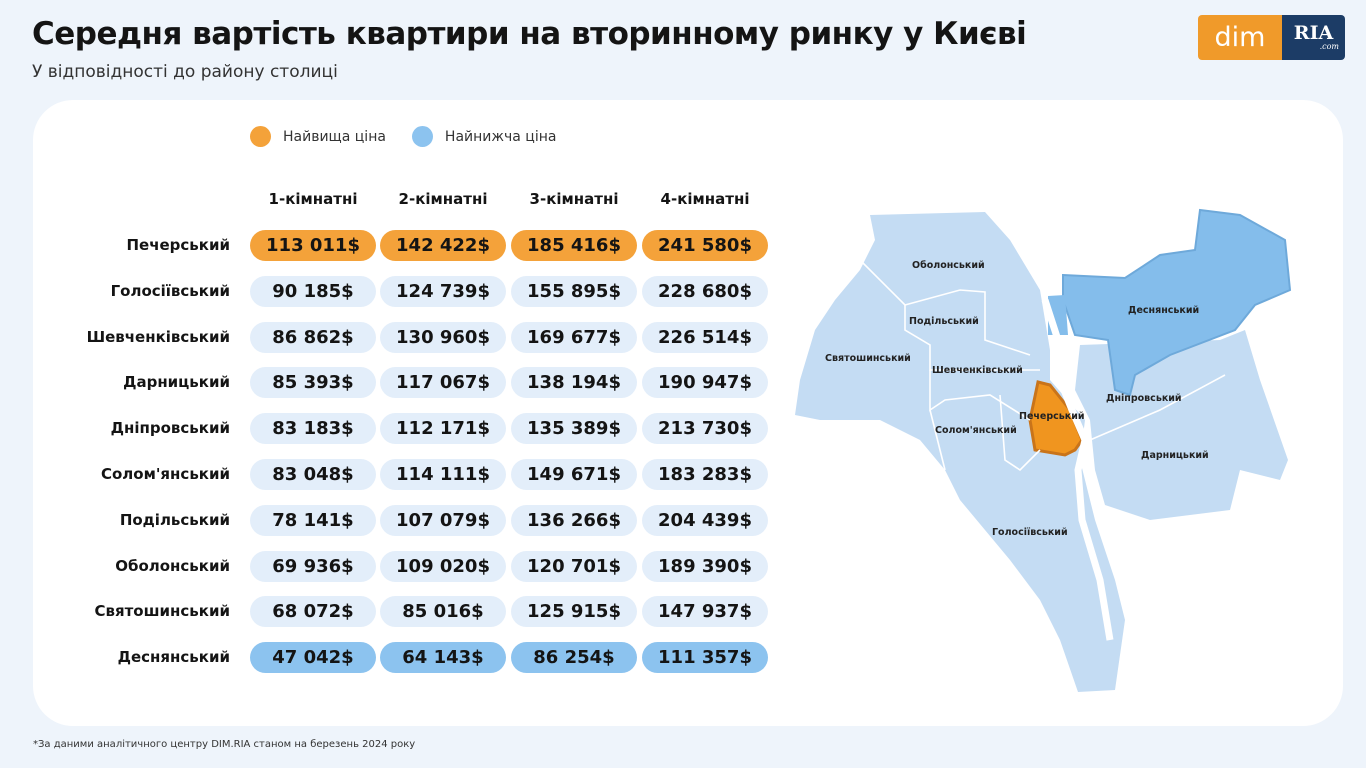 The image size is (1366, 768). What do you see at coordinates (176, 382) in the screenshot?
I see `row-label-district: Дарницький` at bounding box center [176, 382].